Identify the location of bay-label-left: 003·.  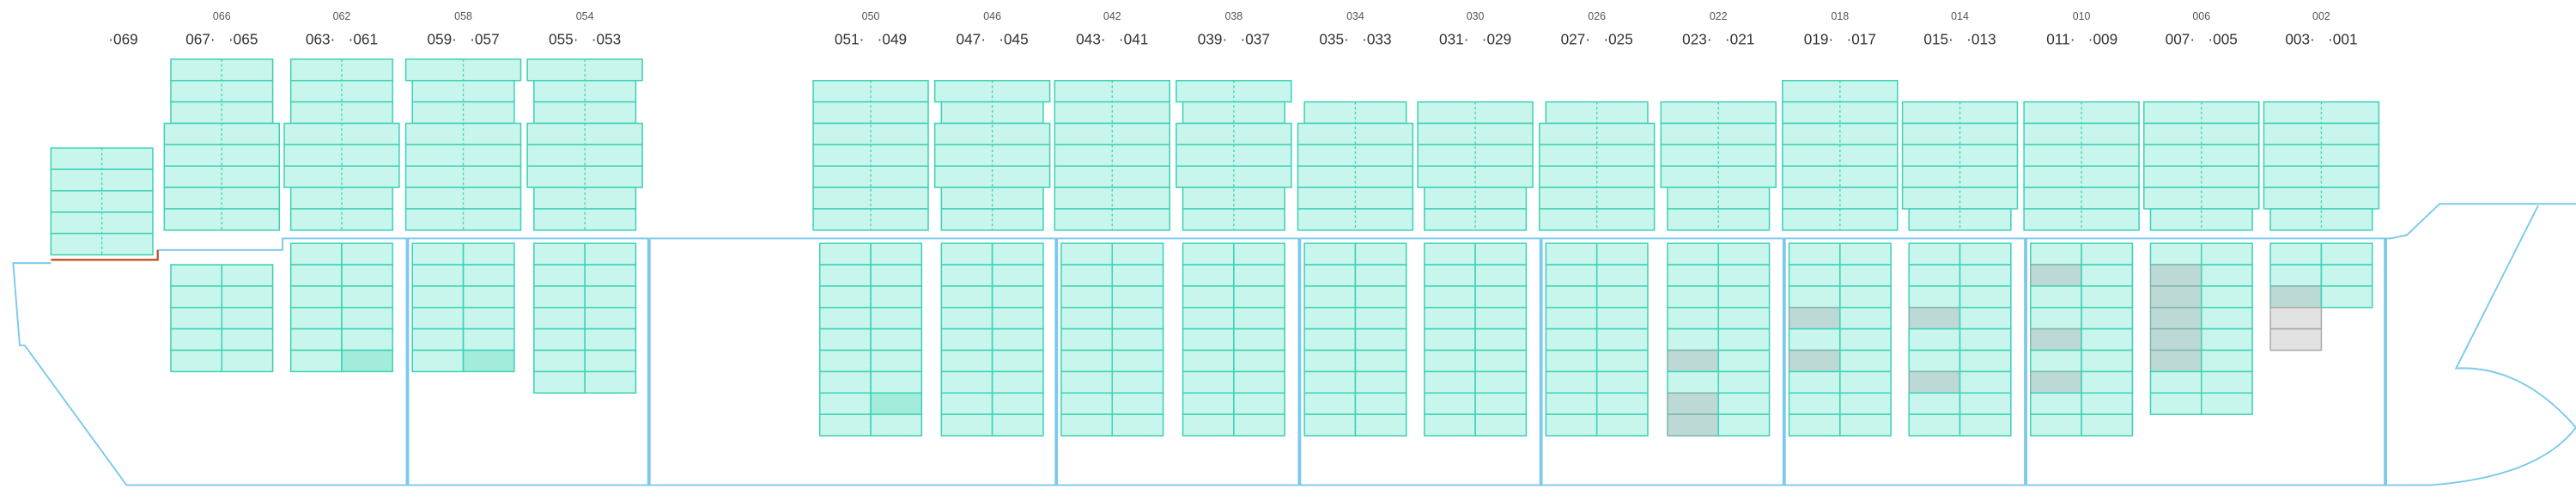
(2299, 40).